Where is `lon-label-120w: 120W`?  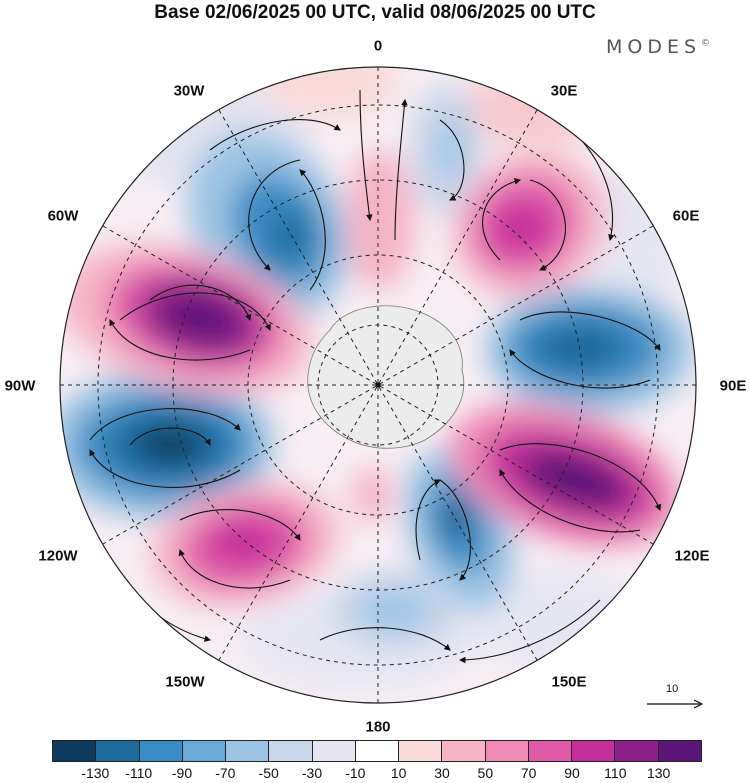
lon-label-120w: 120W is located at coordinates (58, 556).